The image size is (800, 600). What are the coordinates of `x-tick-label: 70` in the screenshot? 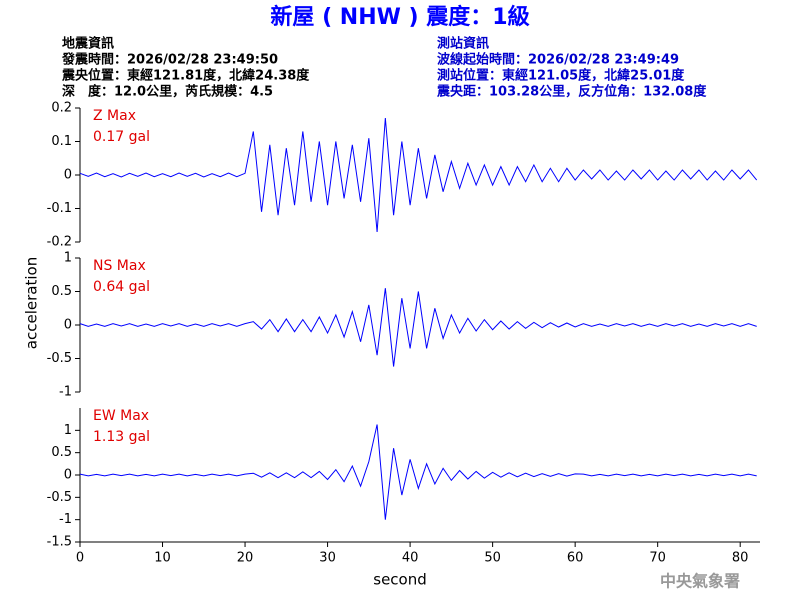 It's located at (657, 558).